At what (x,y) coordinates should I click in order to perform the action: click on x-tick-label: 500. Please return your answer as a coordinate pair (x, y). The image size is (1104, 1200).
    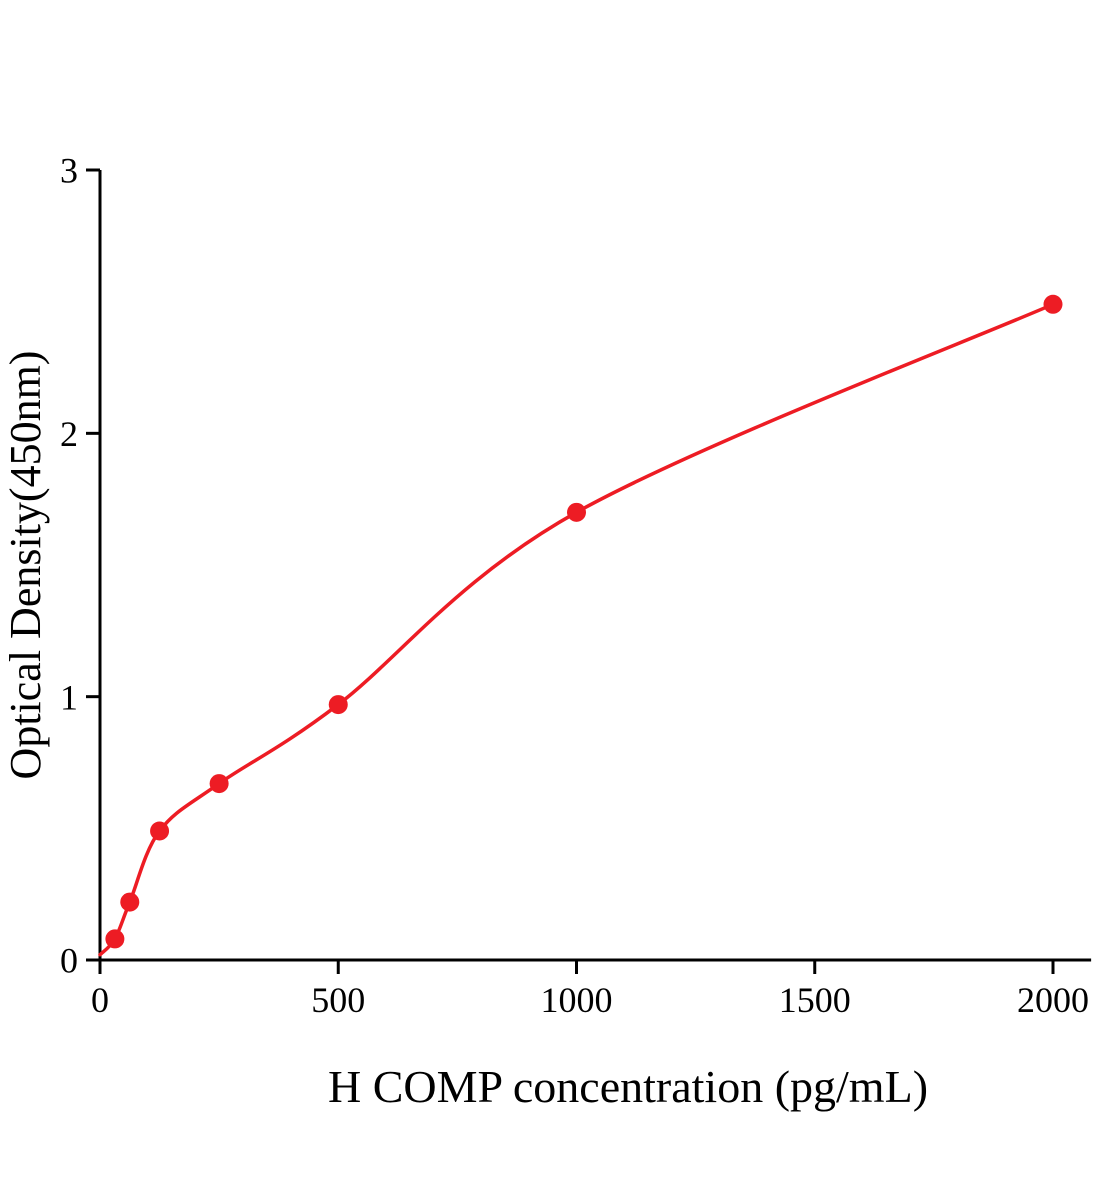
    Looking at the image, I should click on (338, 1000).